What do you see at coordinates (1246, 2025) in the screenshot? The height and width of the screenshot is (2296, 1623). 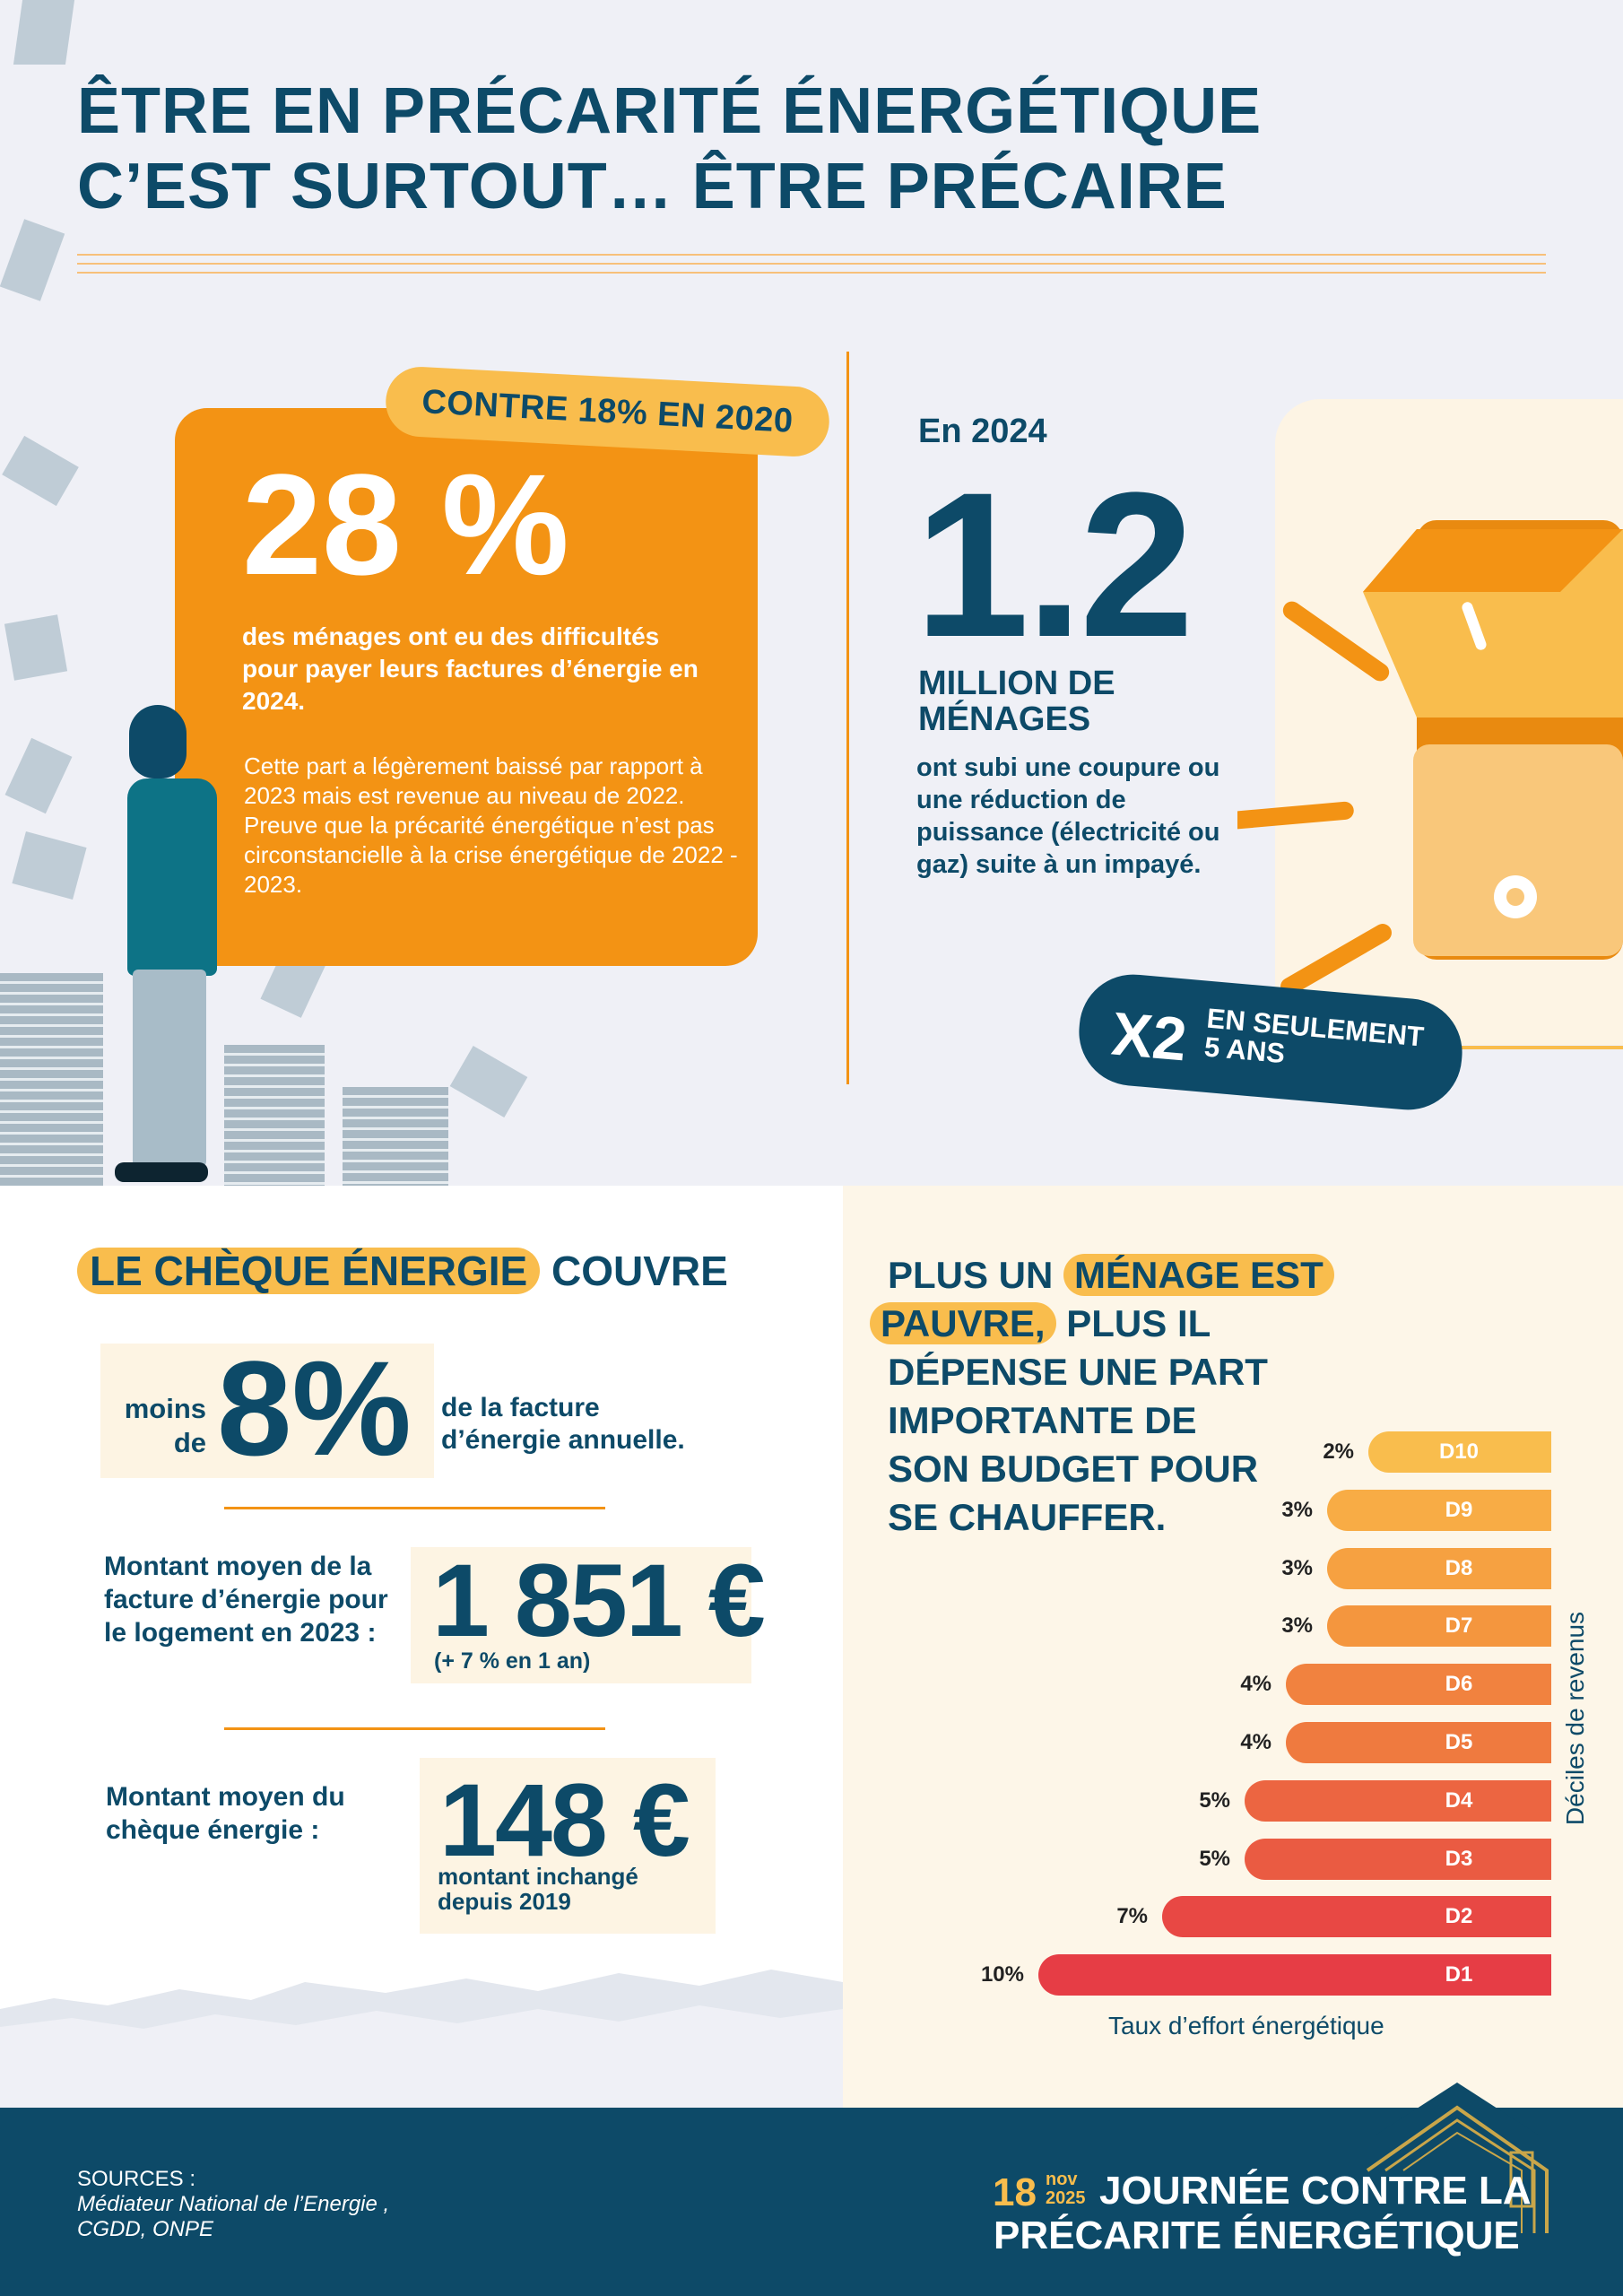 I see `chart-x-axis-label: Taux d’effort énergétique` at bounding box center [1246, 2025].